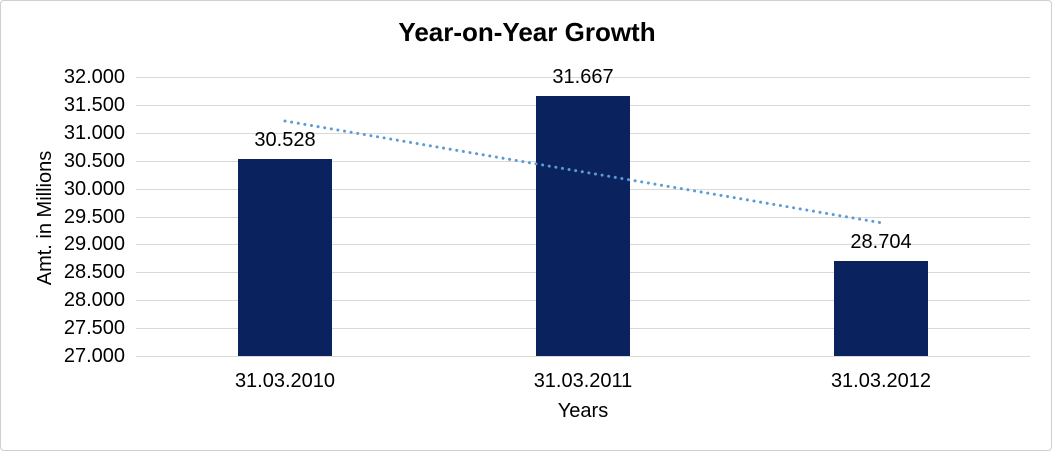 This screenshot has height=451, width=1052. I want to click on bar-31.03.2011, so click(583, 226).